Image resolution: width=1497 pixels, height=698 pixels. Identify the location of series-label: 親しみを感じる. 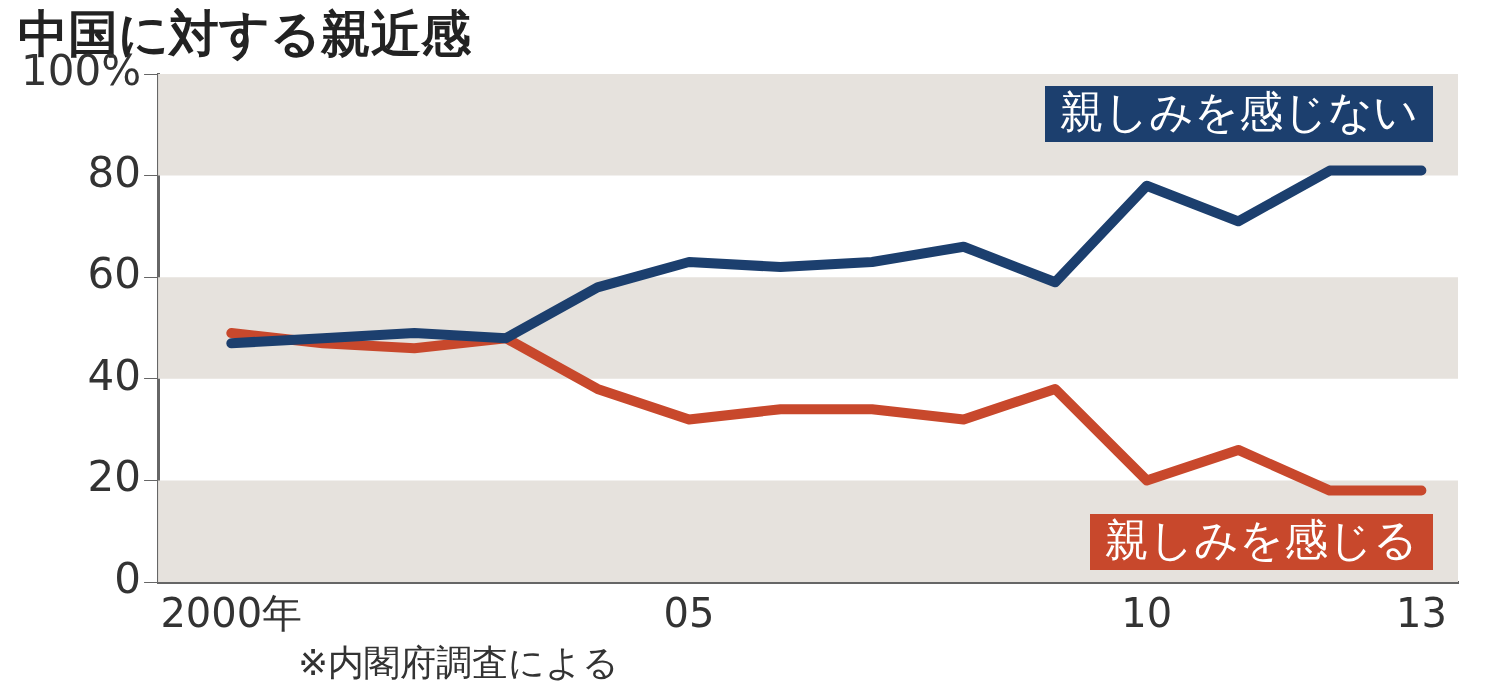
(1261, 540).